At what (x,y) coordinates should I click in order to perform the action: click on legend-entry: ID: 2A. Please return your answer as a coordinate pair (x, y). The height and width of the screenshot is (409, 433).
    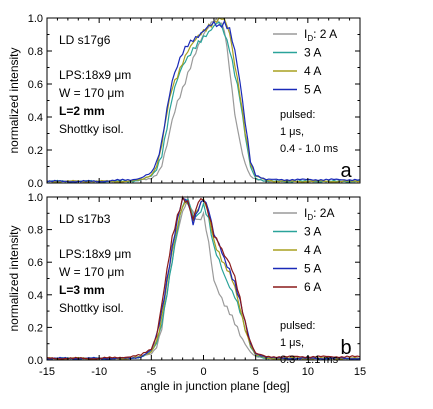
    Looking at the image, I should click on (319, 214).